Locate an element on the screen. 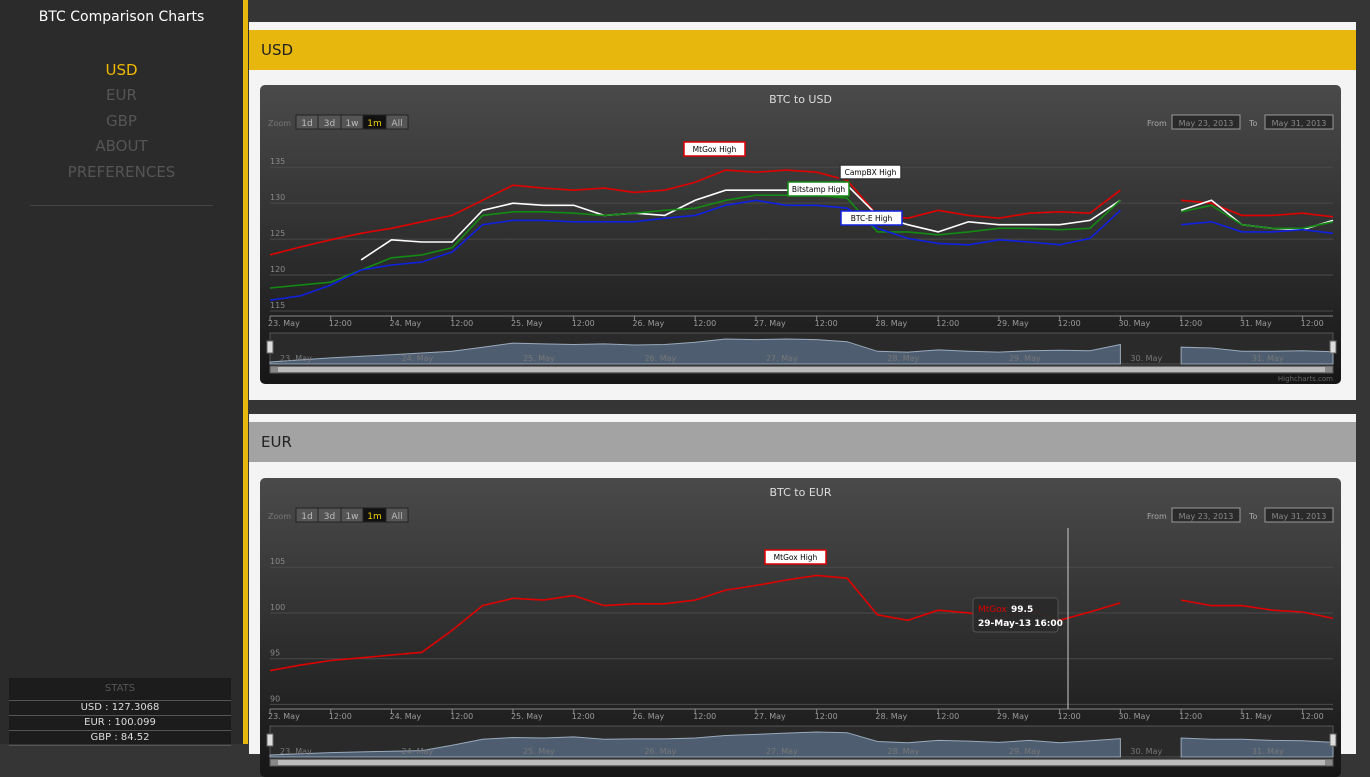  nav-link: USD is located at coordinates (121, 70).